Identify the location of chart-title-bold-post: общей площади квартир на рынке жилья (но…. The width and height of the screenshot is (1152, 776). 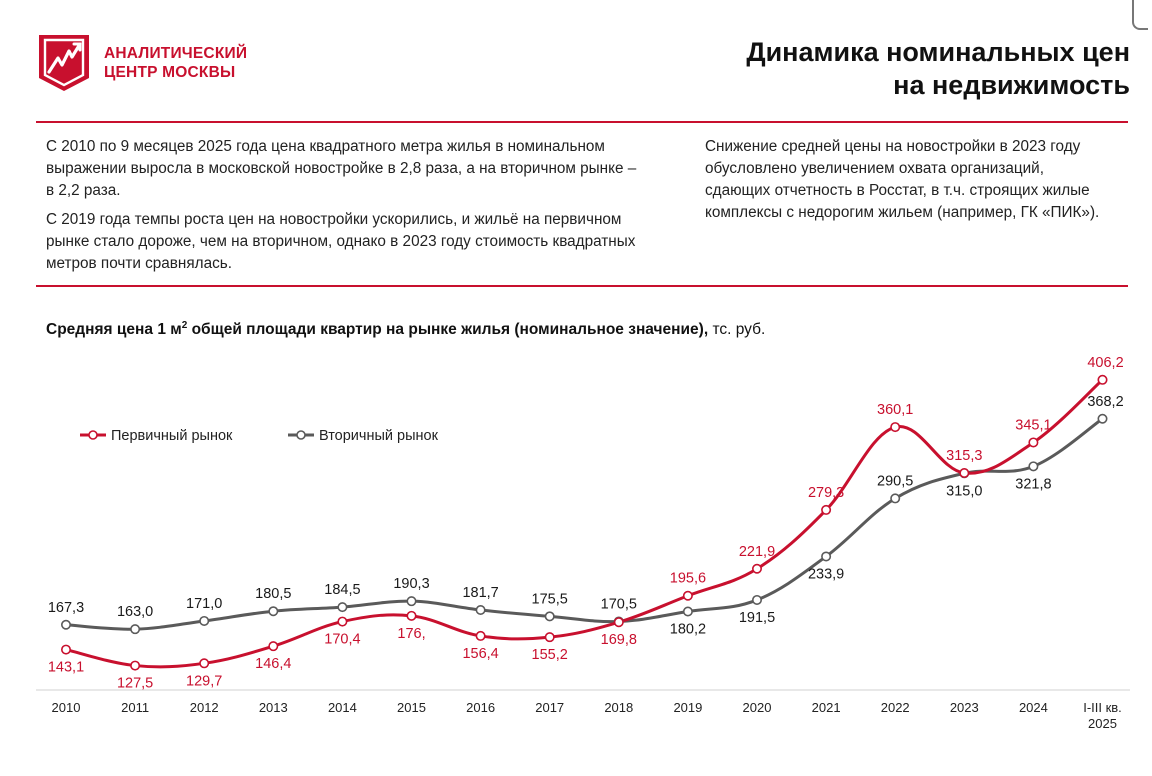
(448, 330).